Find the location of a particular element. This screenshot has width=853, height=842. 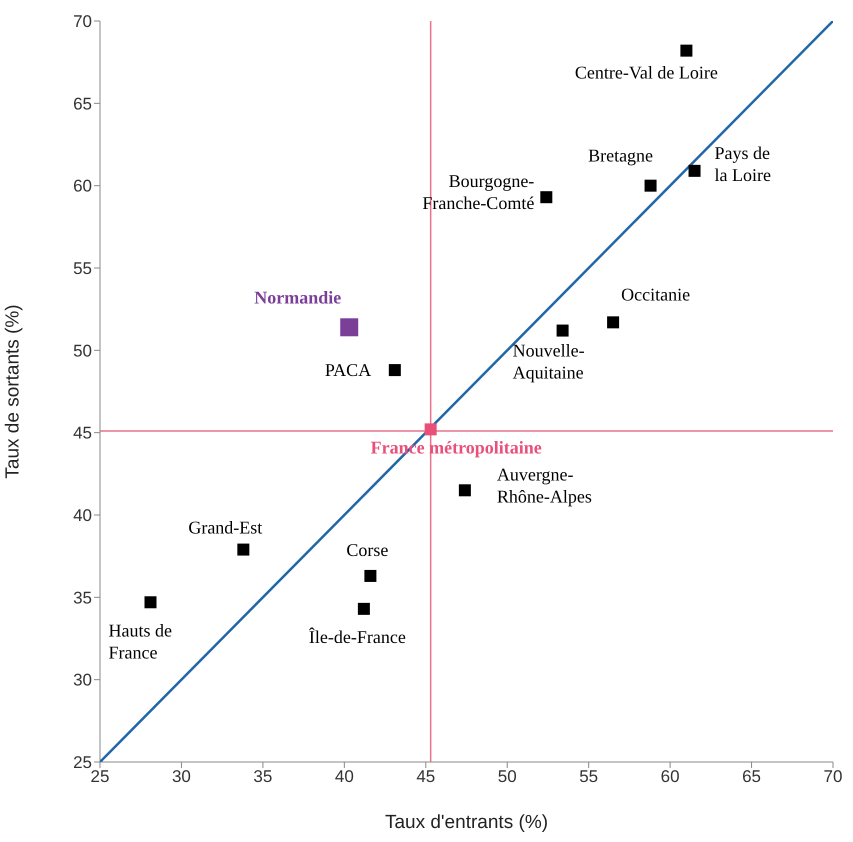

x-tick-label: 55 is located at coordinates (588, 776).